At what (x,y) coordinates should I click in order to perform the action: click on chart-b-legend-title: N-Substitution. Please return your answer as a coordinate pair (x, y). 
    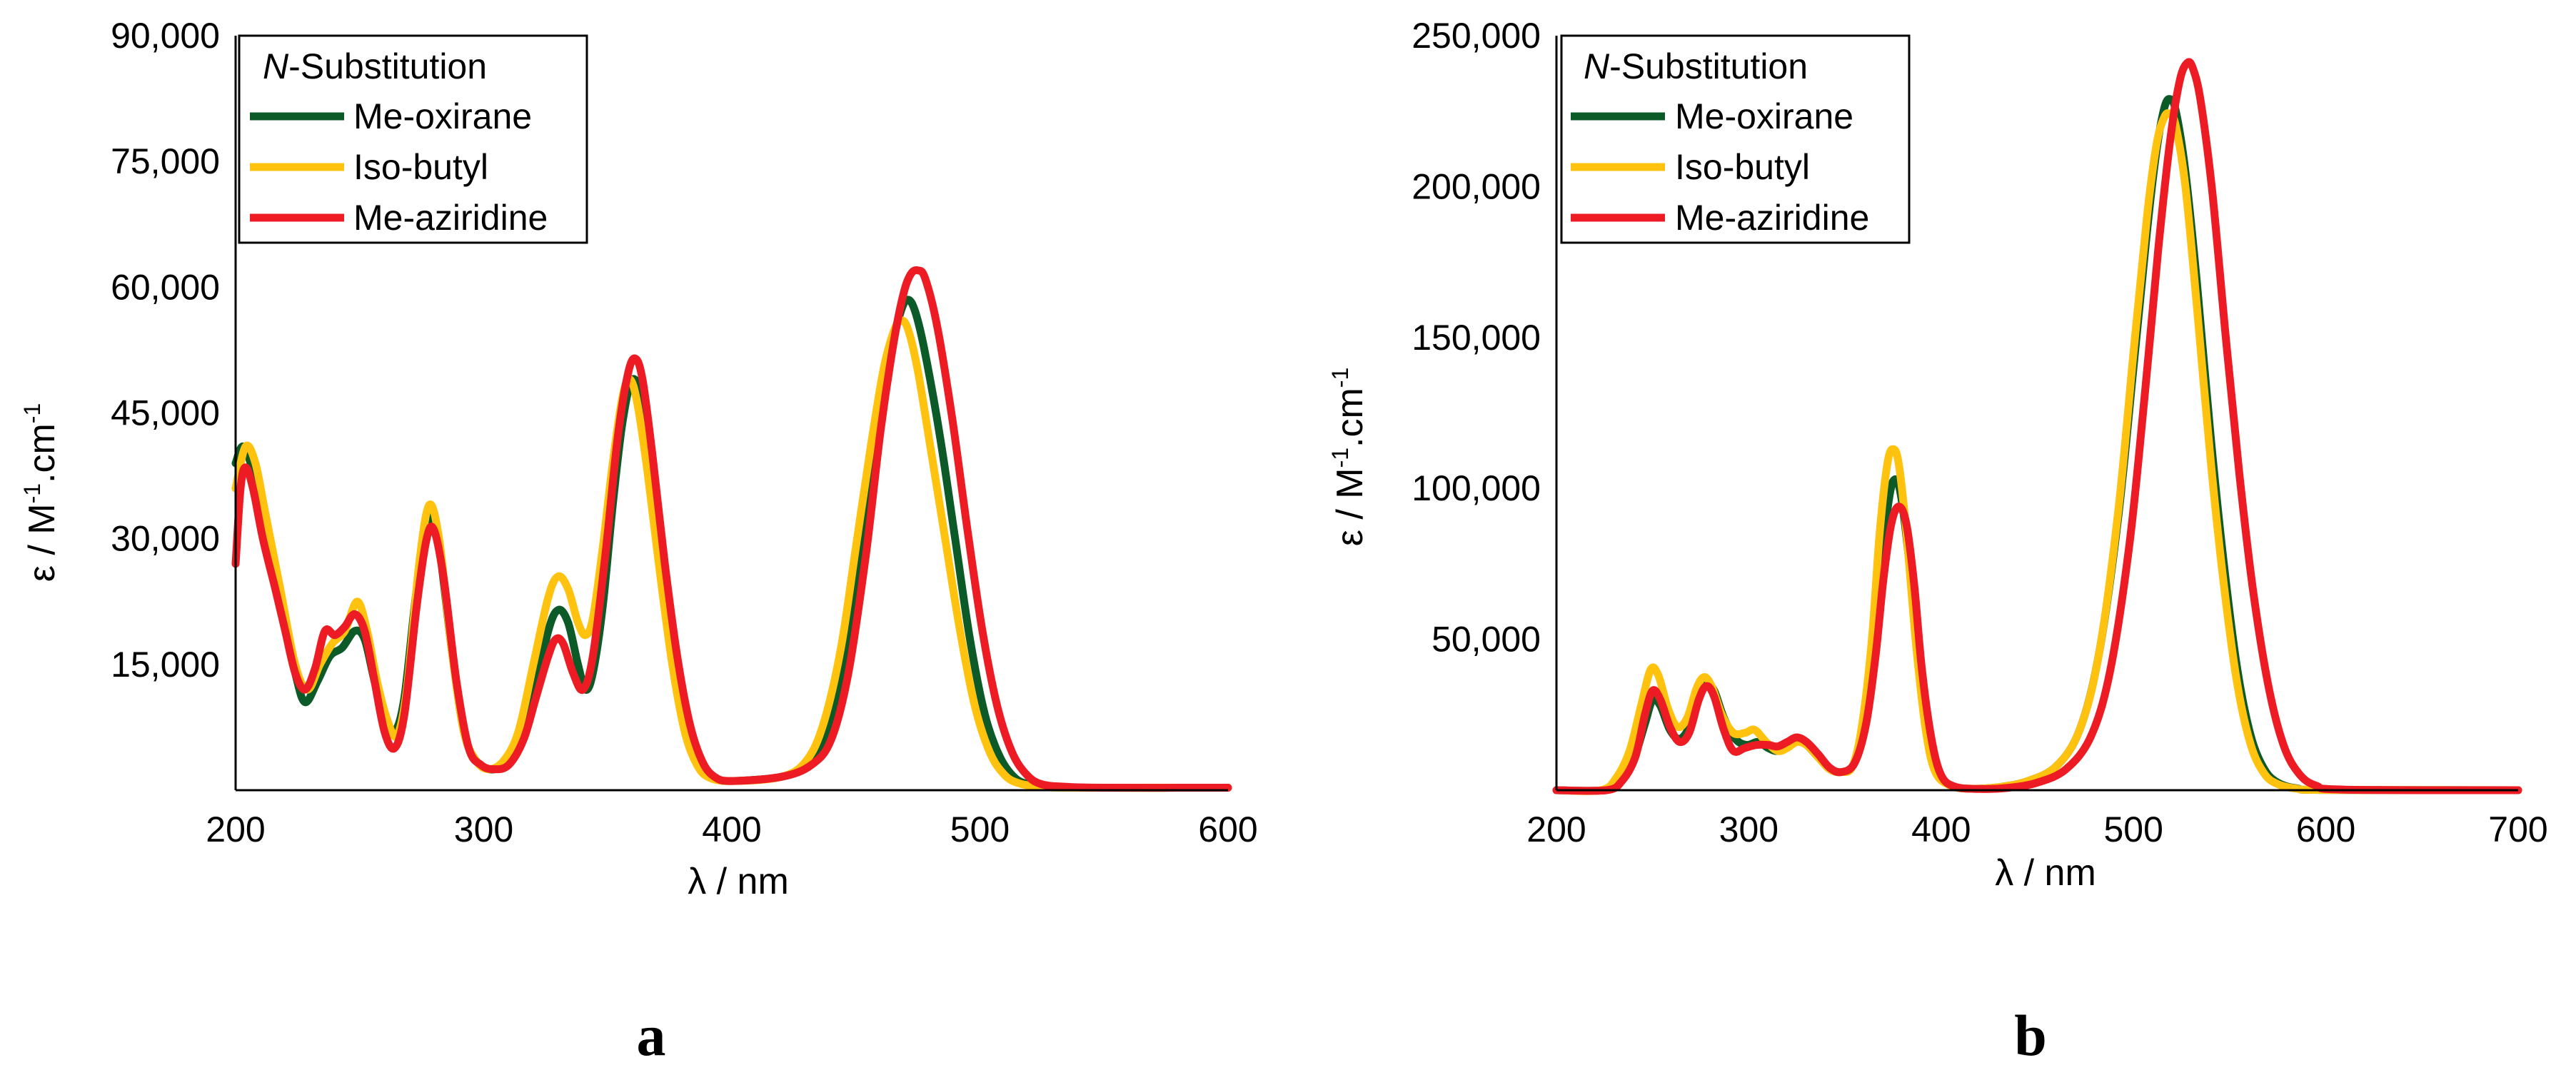
    Looking at the image, I should click on (1696, 66).